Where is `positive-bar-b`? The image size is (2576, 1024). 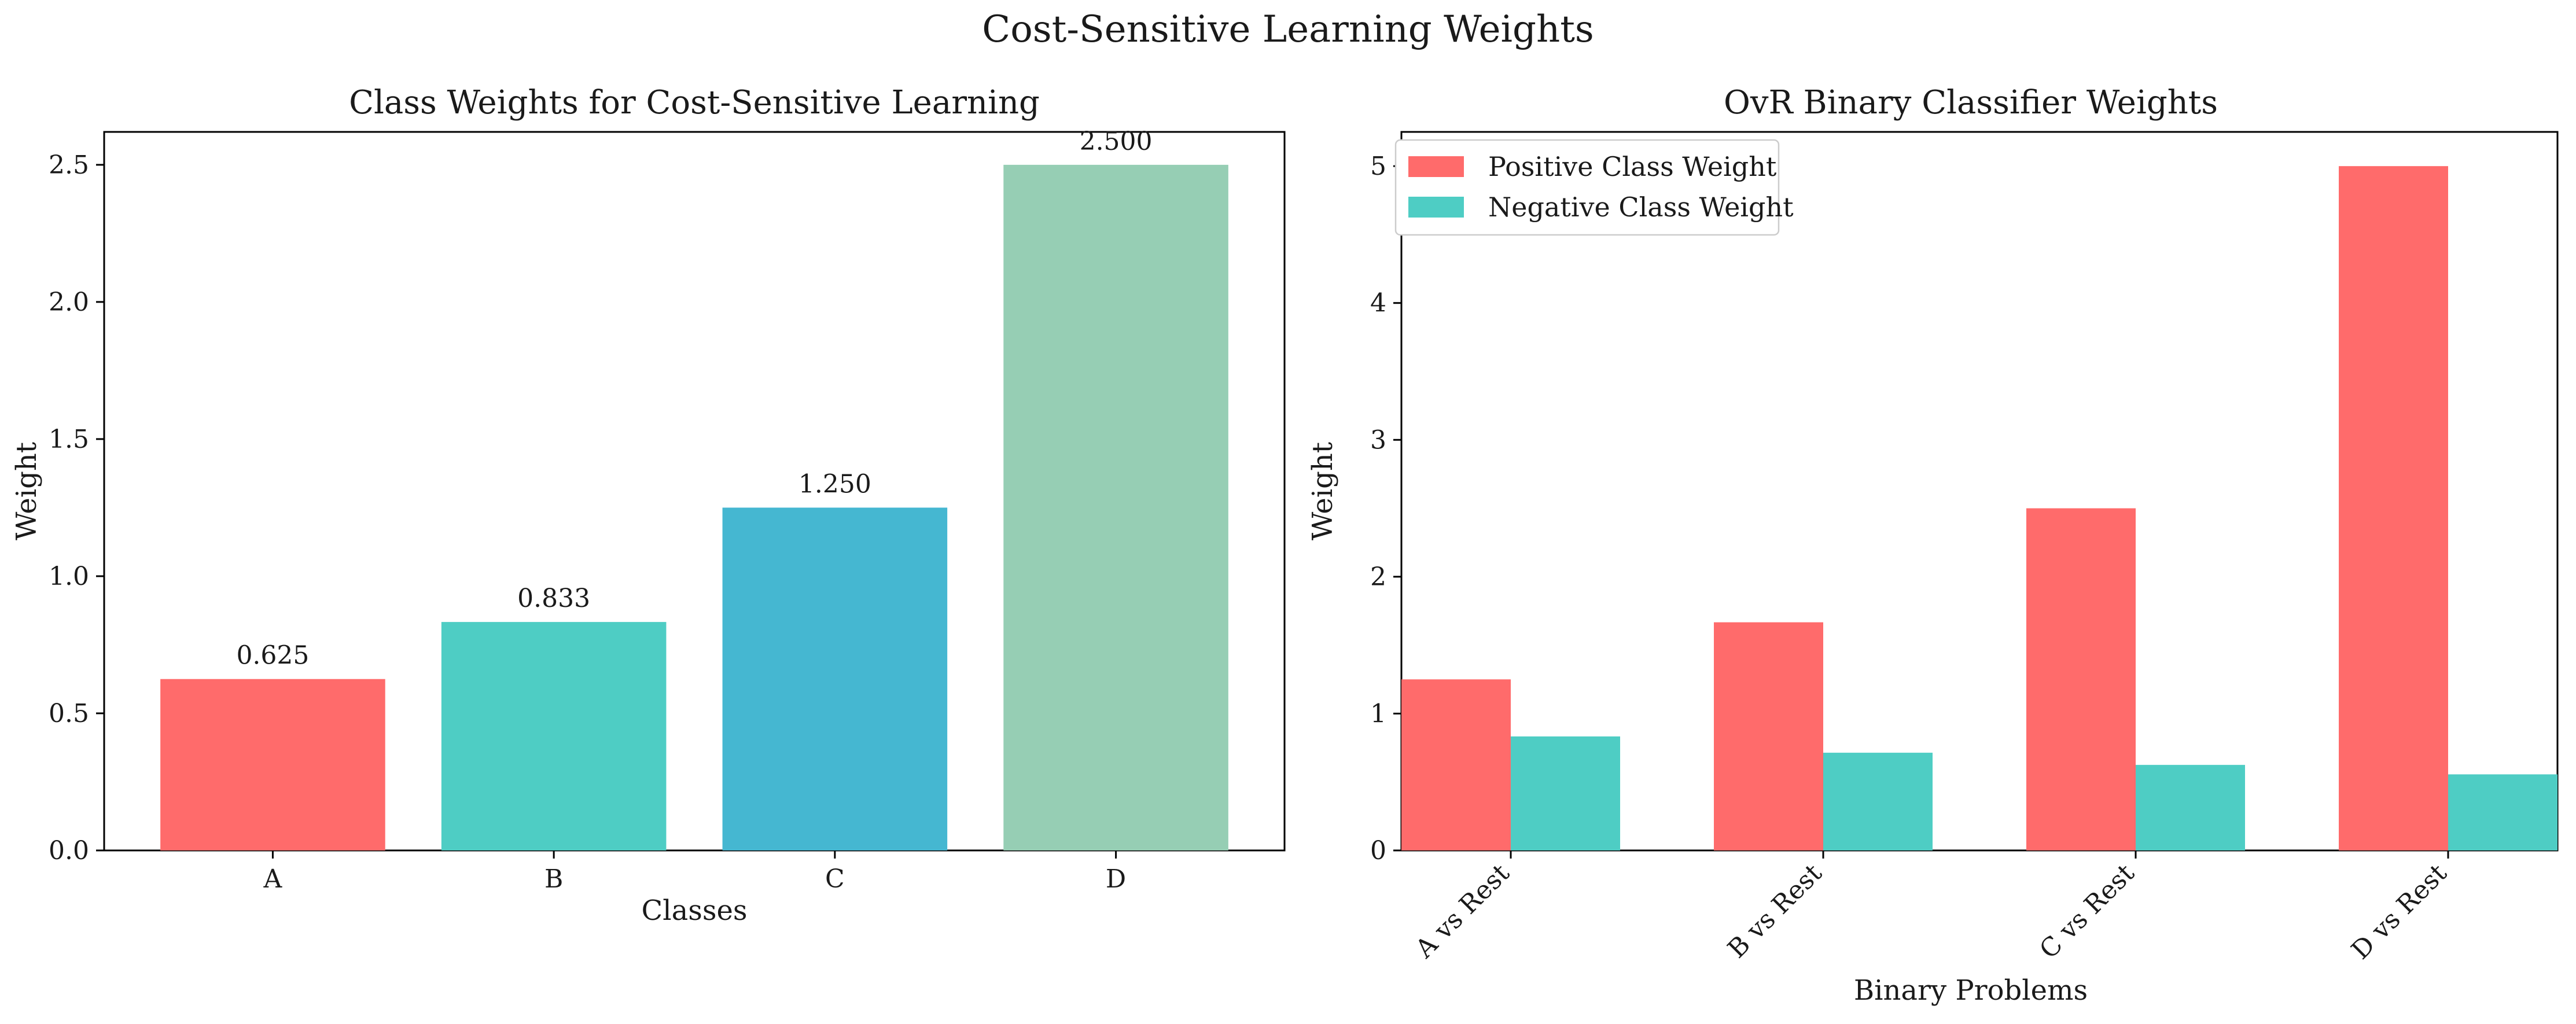
positive-bar-b is located at coordinates (1768, 736).